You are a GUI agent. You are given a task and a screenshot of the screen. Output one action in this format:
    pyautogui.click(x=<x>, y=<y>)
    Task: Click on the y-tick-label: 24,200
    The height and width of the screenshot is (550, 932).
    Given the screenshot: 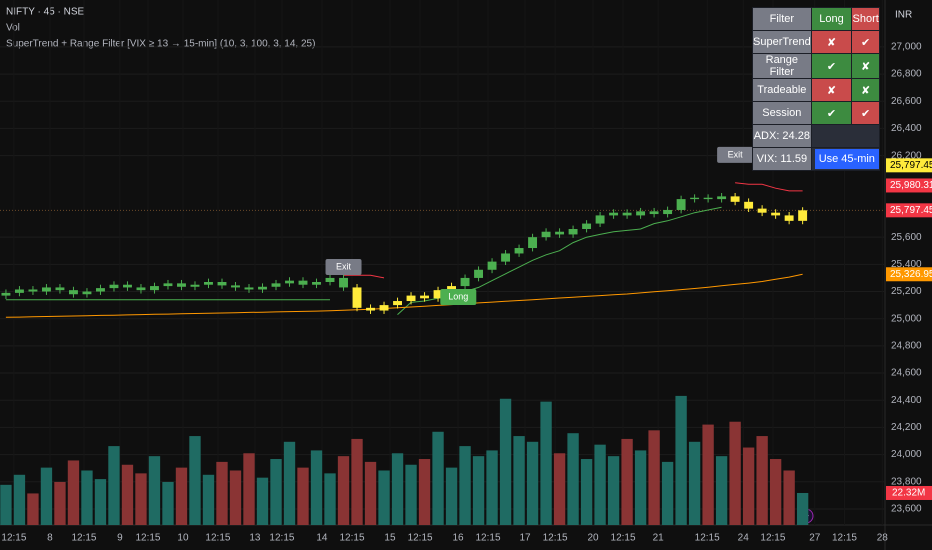 What is the action you would take?
    pyautogui.click(x=906, y=427)
    